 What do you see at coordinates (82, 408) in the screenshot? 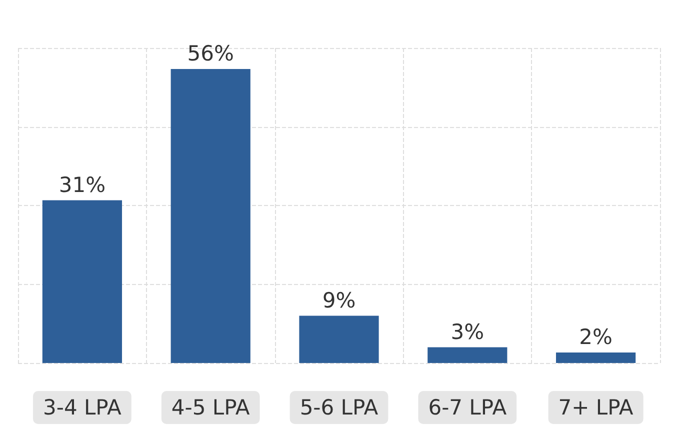
I see `x-tick-label: 3-4 LPA` at bounding box center [82, 408].